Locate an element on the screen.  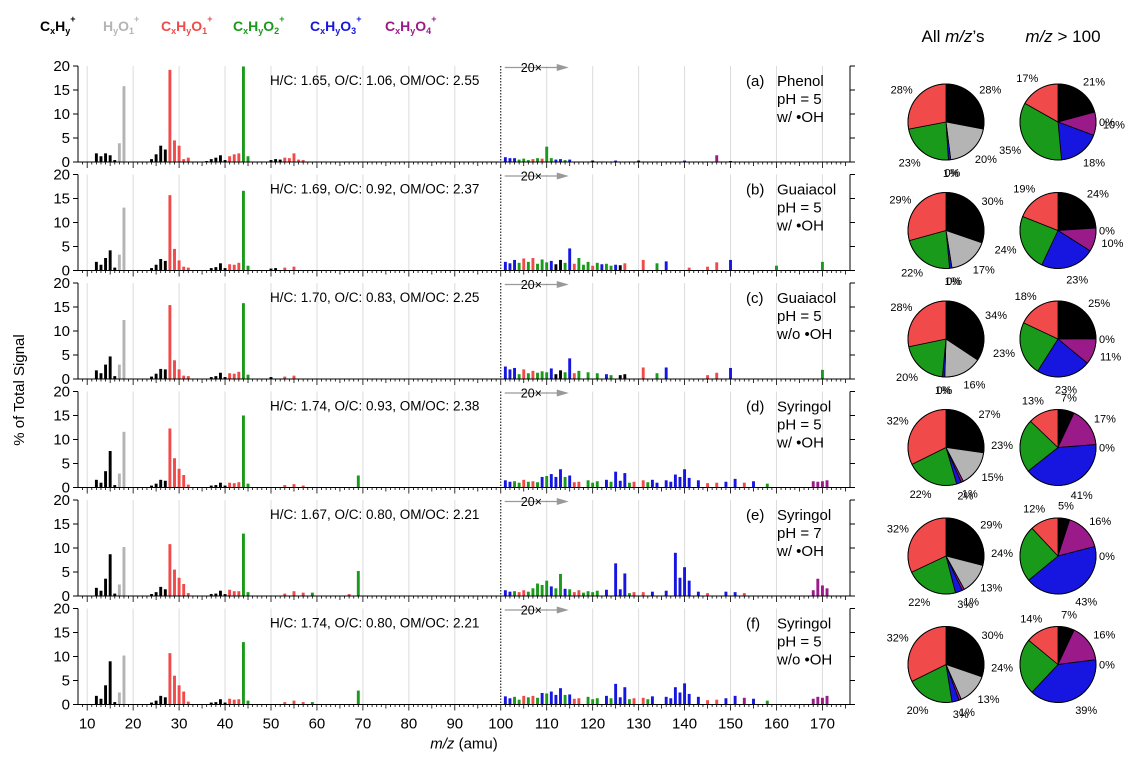
compound-label: Guaiacol is located at coordinates (806, 190).